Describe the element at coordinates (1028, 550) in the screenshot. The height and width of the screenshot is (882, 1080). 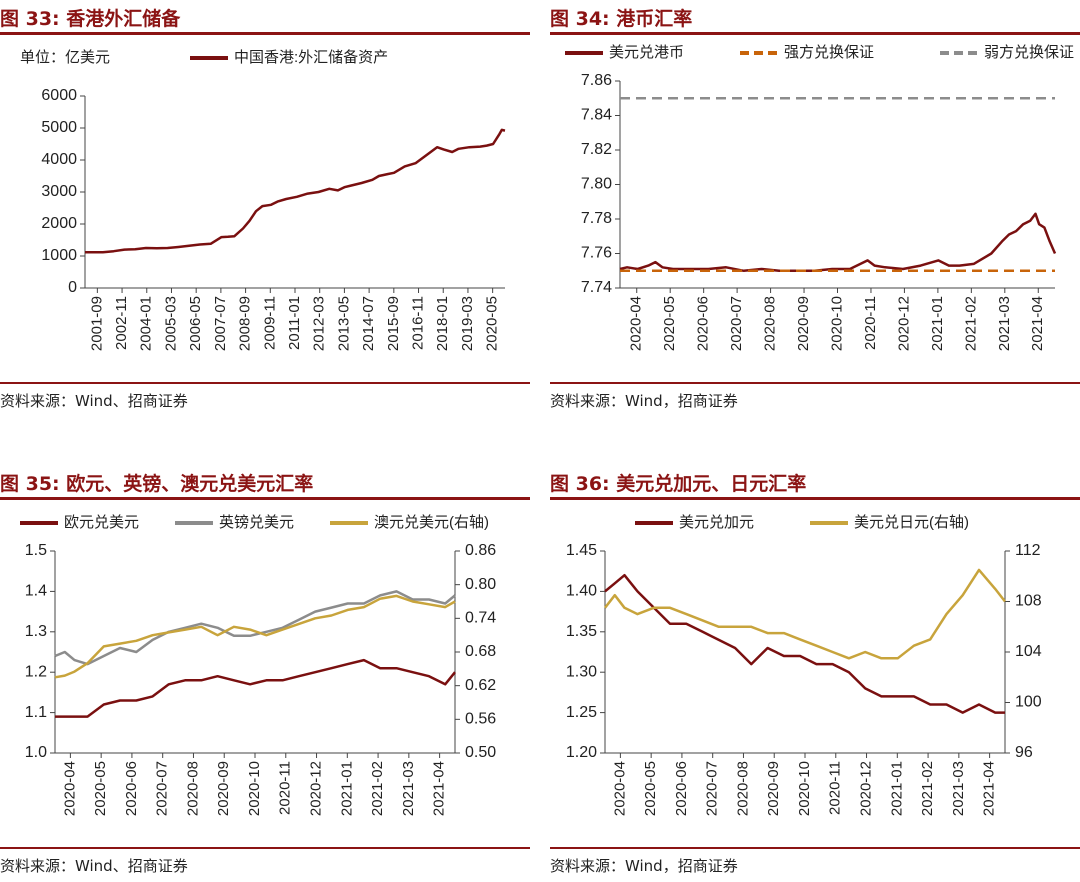
I see `y2-tick-label: 112` at that location.